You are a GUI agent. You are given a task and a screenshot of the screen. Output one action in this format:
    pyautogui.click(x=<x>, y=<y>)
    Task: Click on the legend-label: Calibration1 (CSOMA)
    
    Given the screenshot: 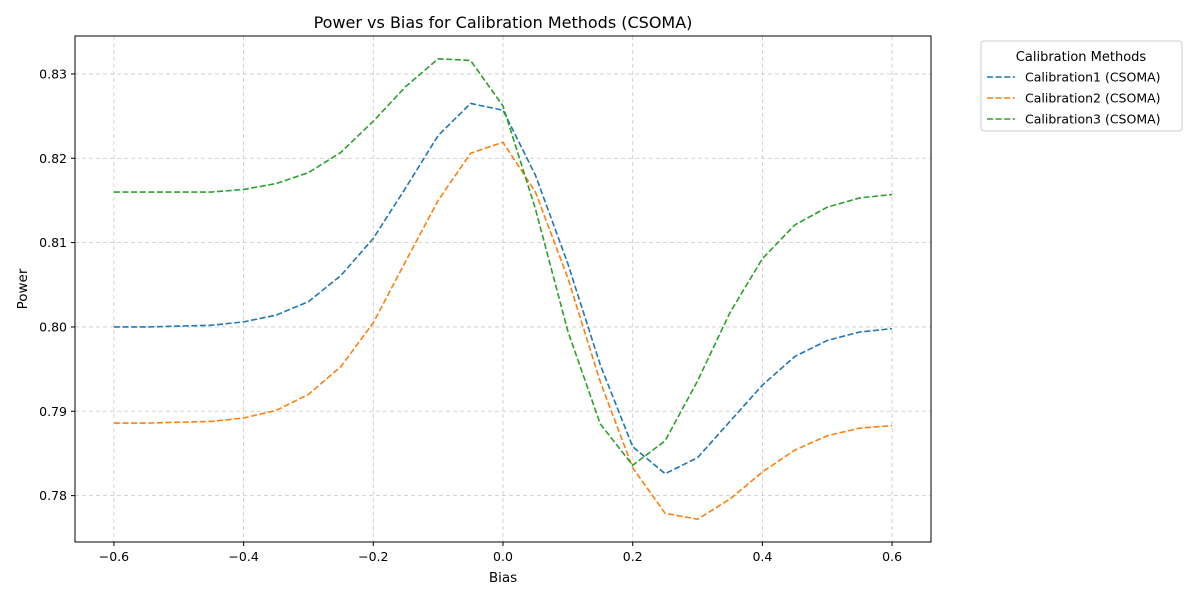 What is the action you would take?
    pyautogui.click(x=1093, y=77)
    